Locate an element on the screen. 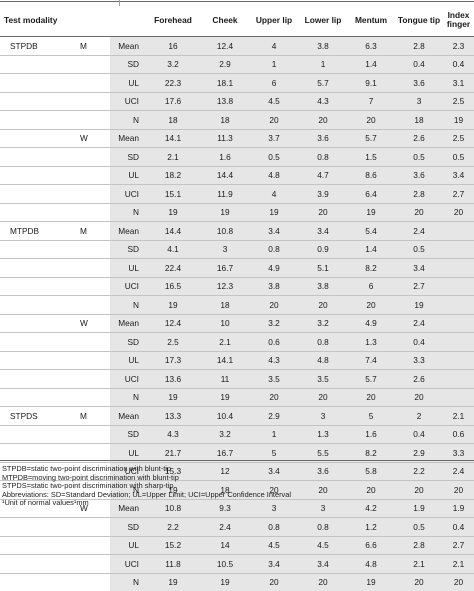  sex-cell: M is located at coordinates (95, 231).